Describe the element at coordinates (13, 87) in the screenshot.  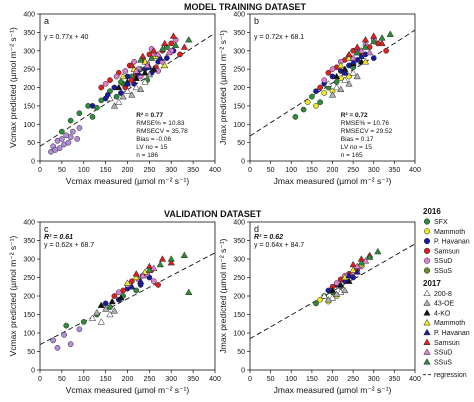
I see `y-axis-label: Vcmax predicted (µmol m⁻² s⁻¹)` at that location.